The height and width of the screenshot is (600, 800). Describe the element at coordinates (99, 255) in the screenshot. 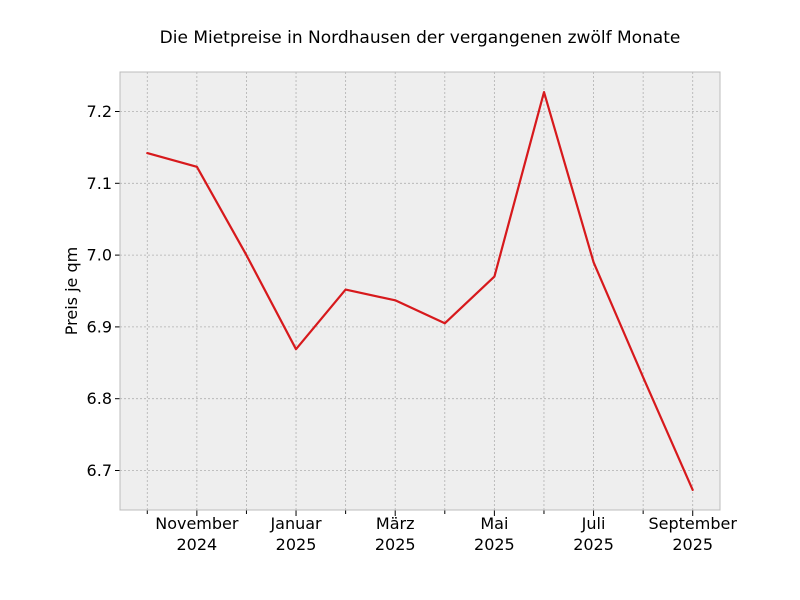

I see `y-tick-label: 7.0` at that location.